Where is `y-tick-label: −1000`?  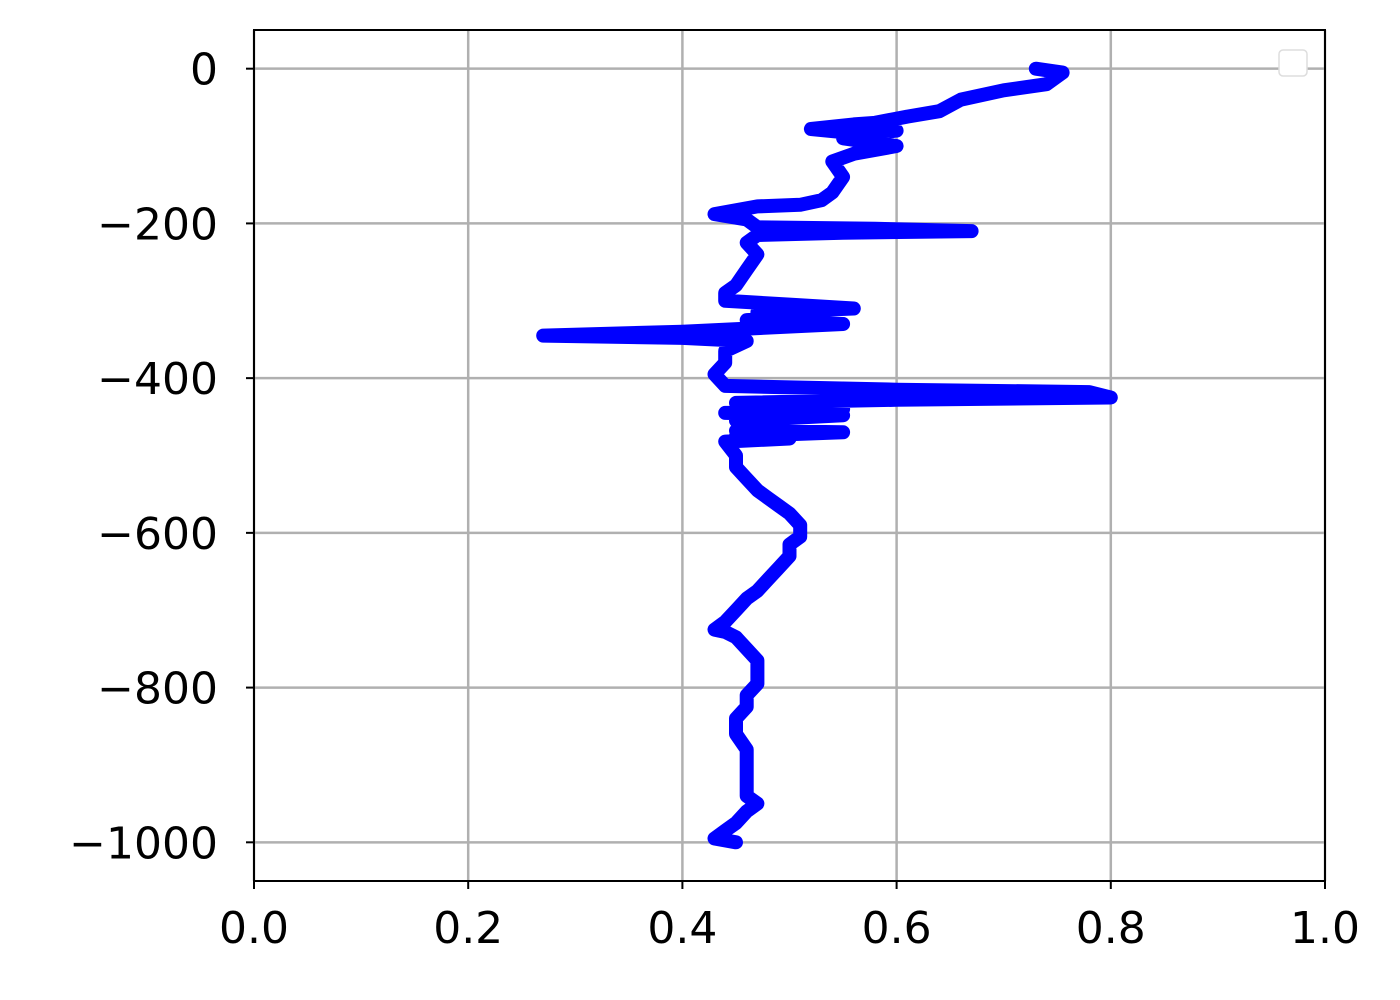
y-tick-label: −1000 is located at coordinates (143, 843).